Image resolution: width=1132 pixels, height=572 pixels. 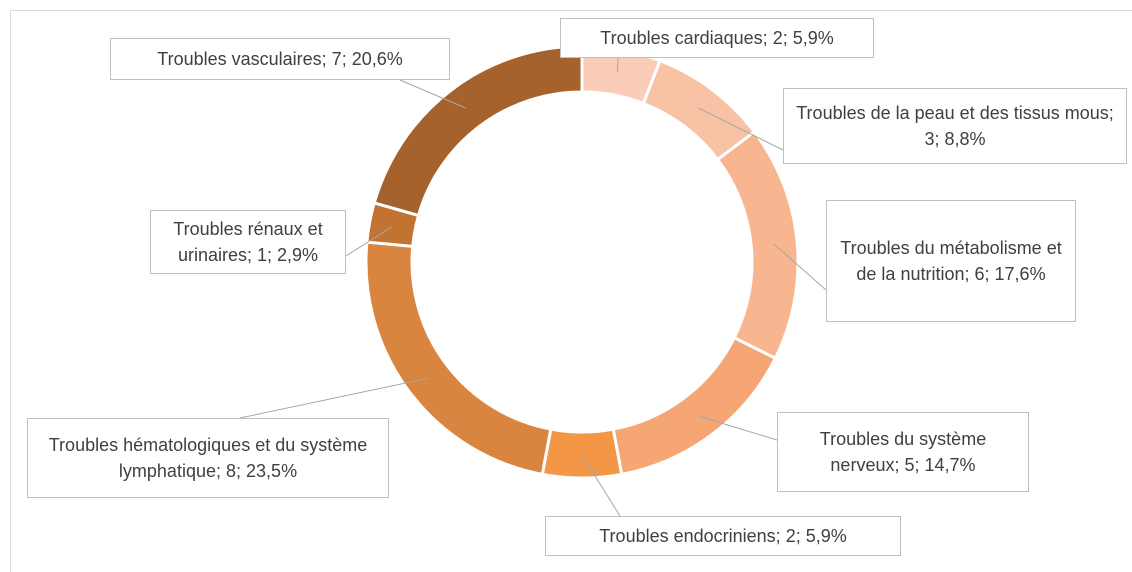 I want to click on percent: 23,5%, so click(x=272, y=471).